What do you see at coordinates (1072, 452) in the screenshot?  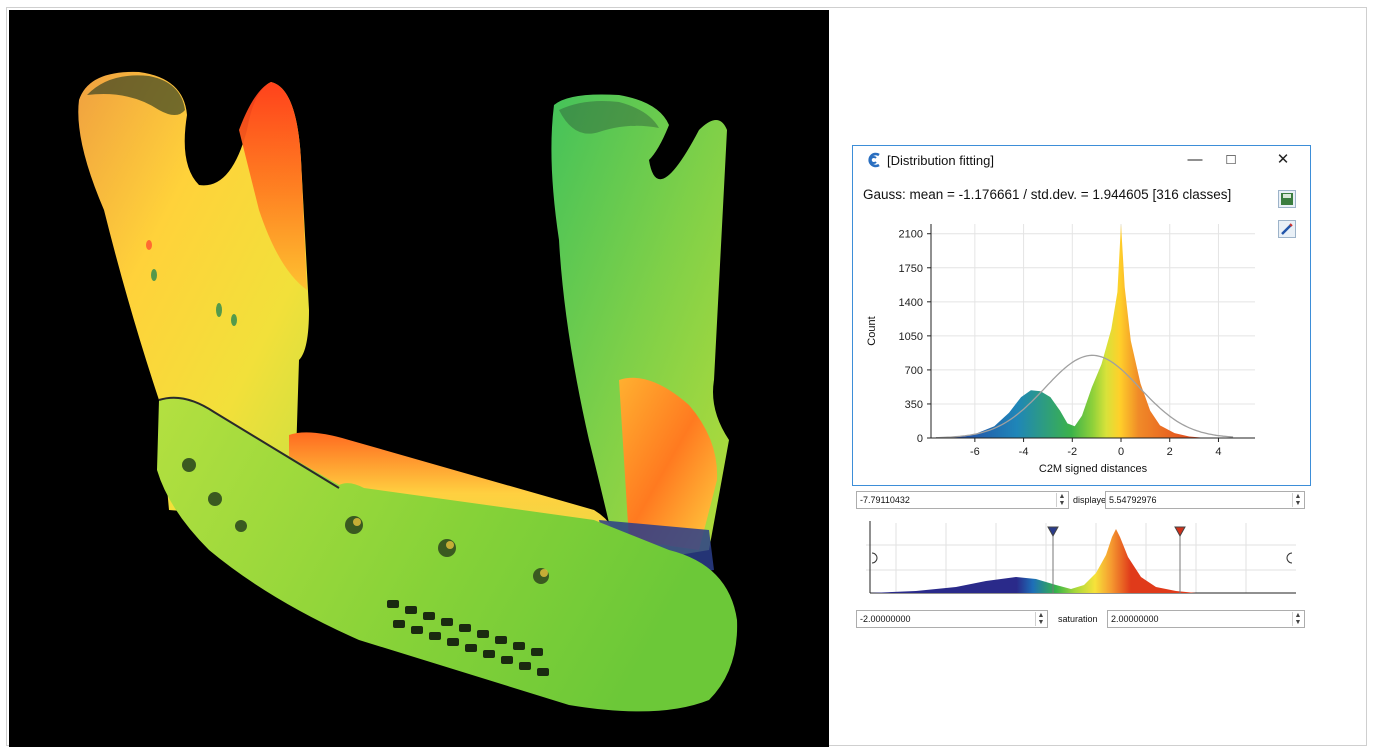 I see `x-tick-label: -2` at bounding box center [1072, 452].